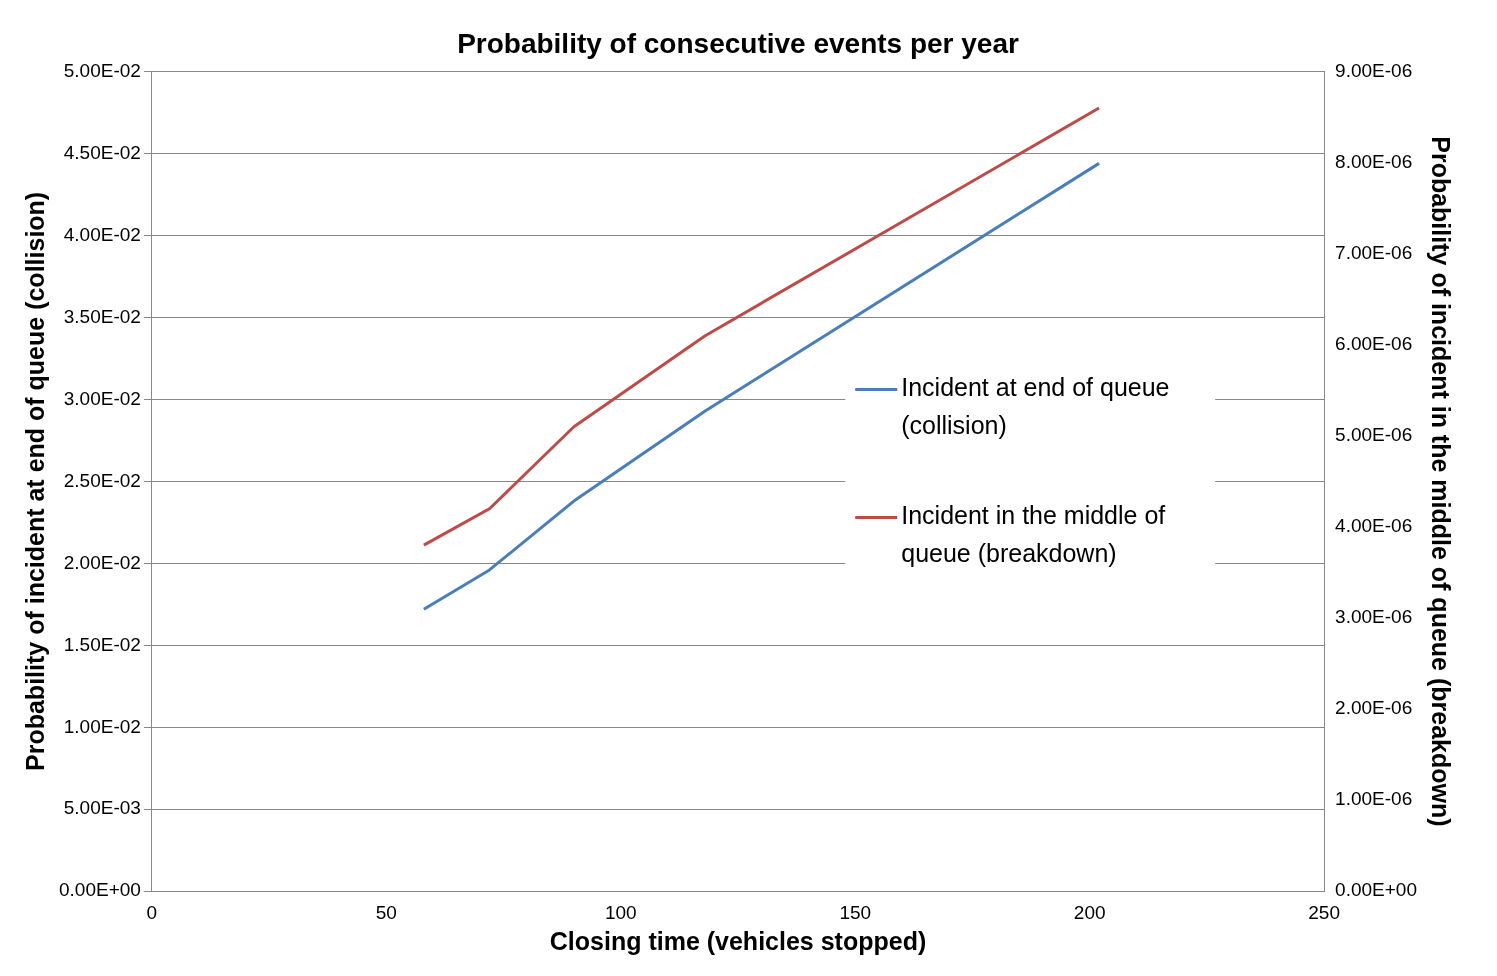  What do you see at coordinates (102, 398) in the screenshot?
I see `y-tick-label: 3.00E-02` at bounding box center [102, 398].